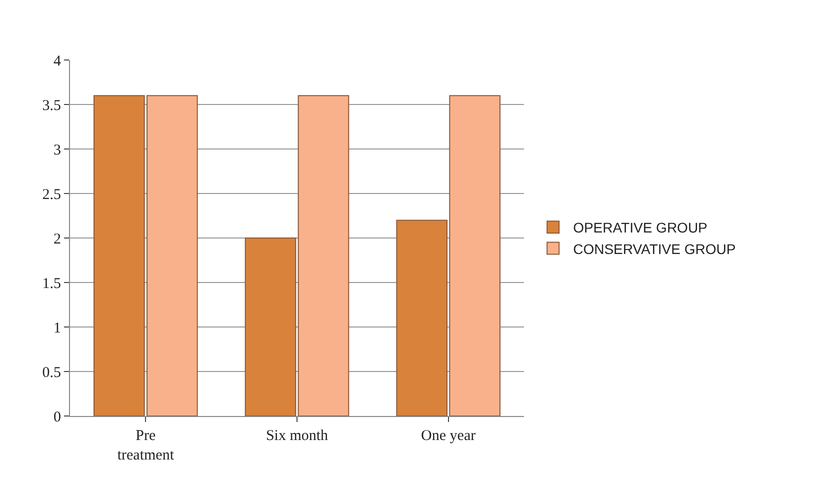 The height and width of the screenshot is (496, 814). Describe the element at coordinates (448, 436) in the screenshot. I see `x-tick-label: One year` at that location.